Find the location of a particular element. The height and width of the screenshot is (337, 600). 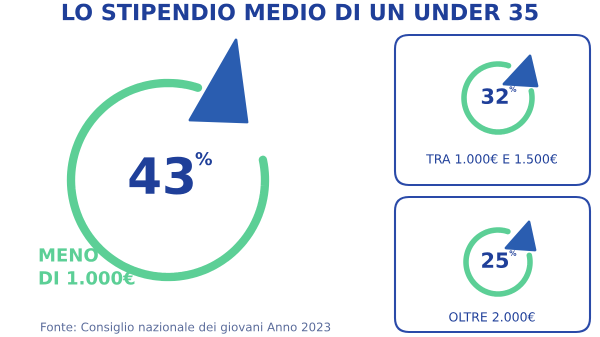

text: LO STIPENDIO MEDIO DI UN UNDER 35 is located at coordinates (300, 12).